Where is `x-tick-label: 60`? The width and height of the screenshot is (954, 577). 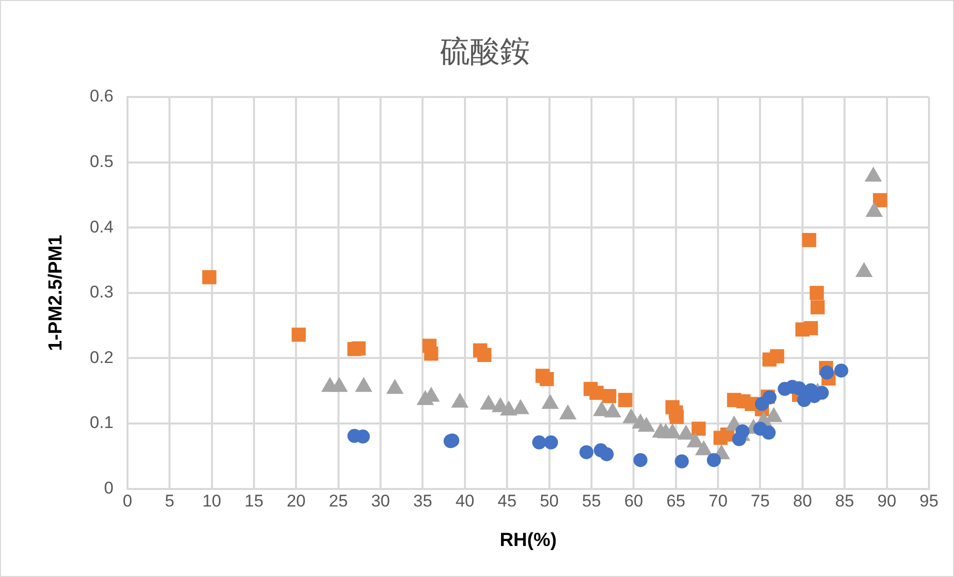 x-tick-label: 60 is located at coordinates (634, 501).